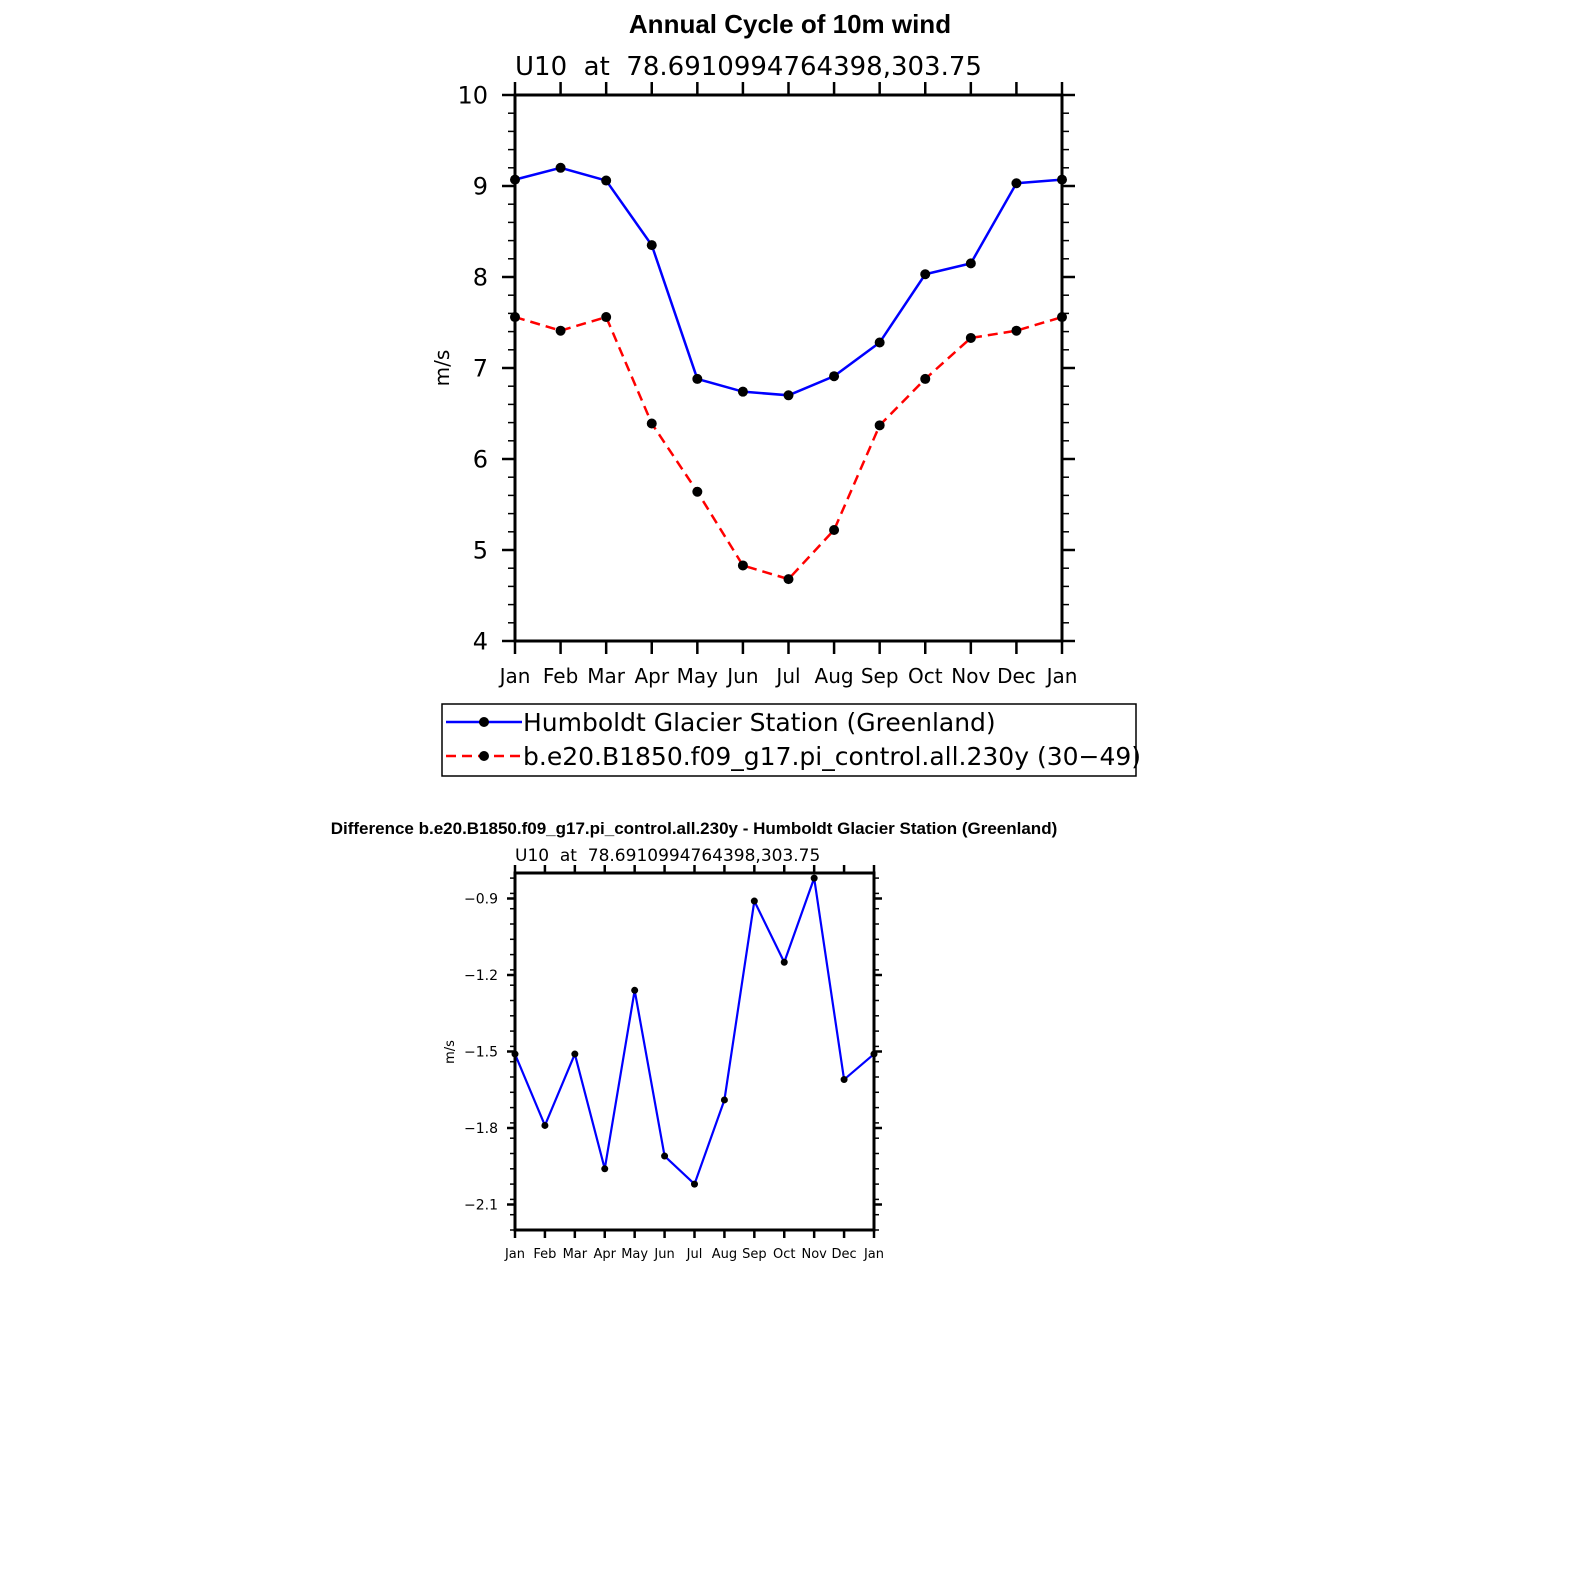  What do you see at coordinates (480, 551) in the screenshot?
I see `y-tick-label: 5` at bounding box center [480, 551].